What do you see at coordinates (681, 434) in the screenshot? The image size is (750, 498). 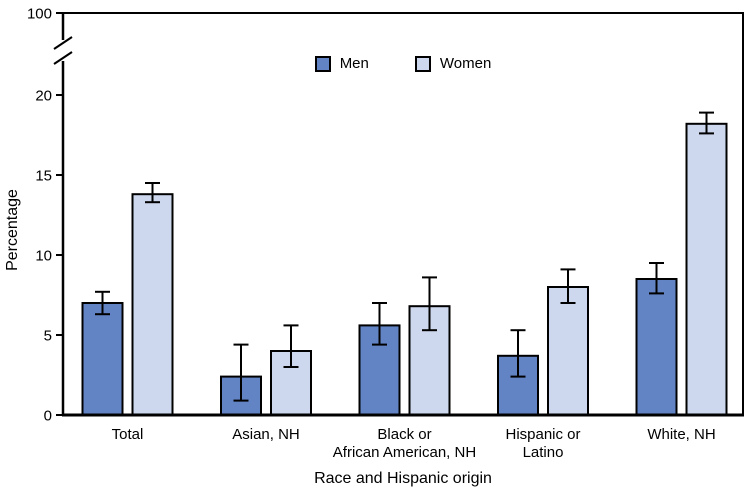 I see `x-category-label-line: White, NH` at bounding box center [681, 434].